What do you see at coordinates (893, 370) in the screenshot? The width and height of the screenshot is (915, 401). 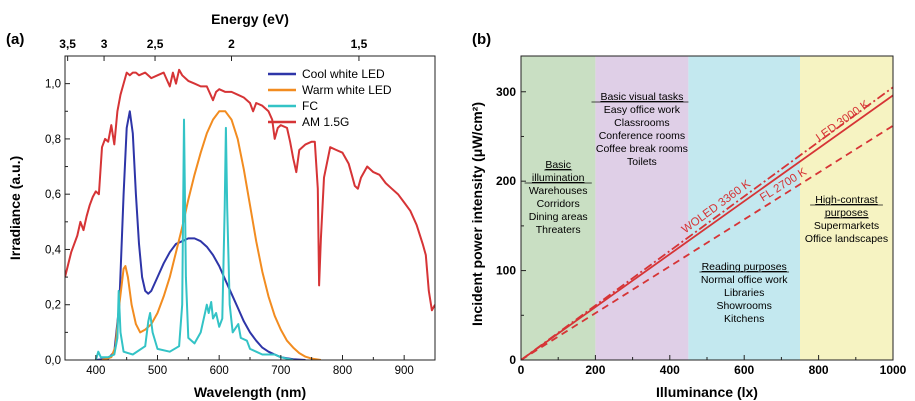 I see `x-tick-label: 1000` at bounding box center [893, 370].